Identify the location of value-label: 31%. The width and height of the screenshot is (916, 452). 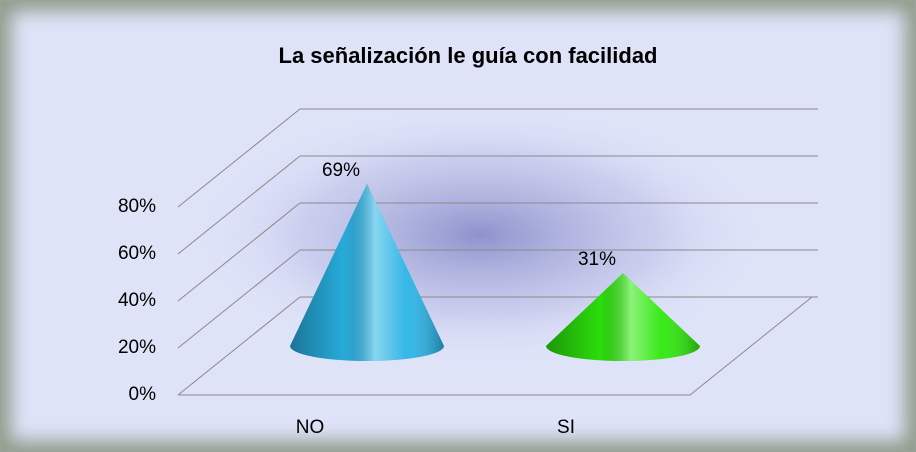
(597, 259).